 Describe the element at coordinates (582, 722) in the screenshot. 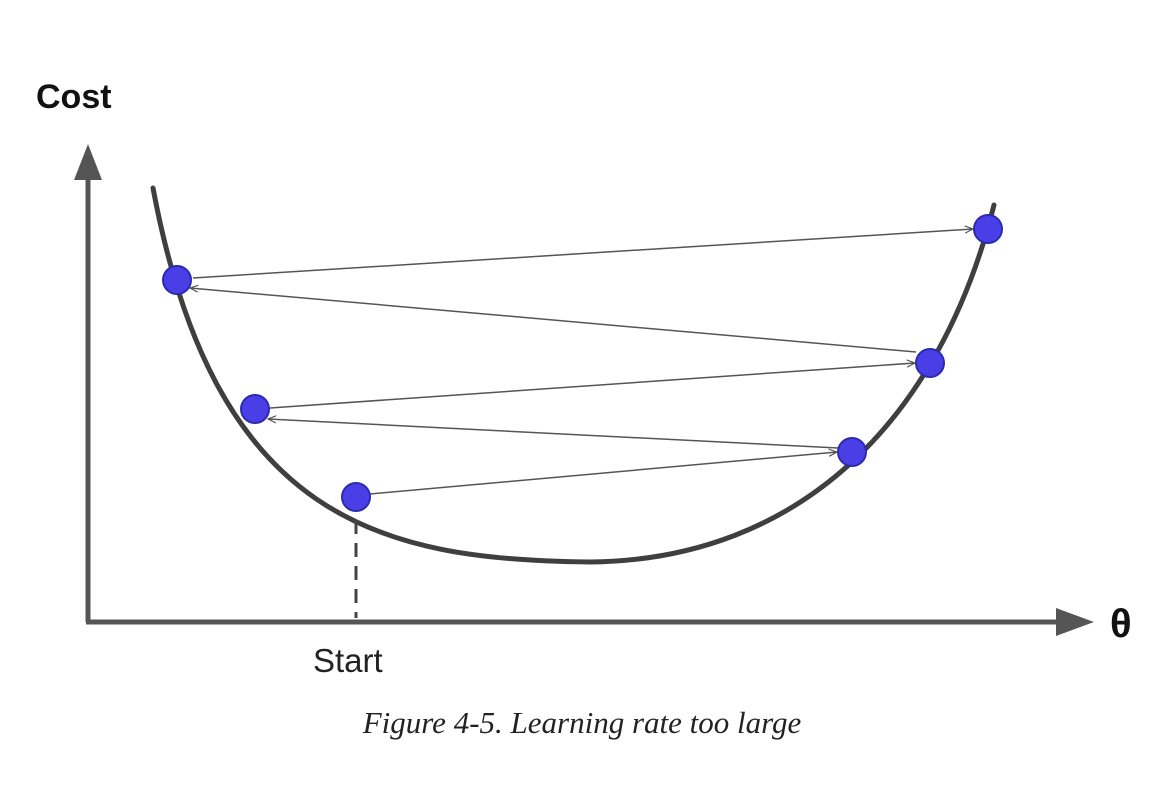

I see `figure-caption: Figure 4-5. Learning rate too large` at that location.